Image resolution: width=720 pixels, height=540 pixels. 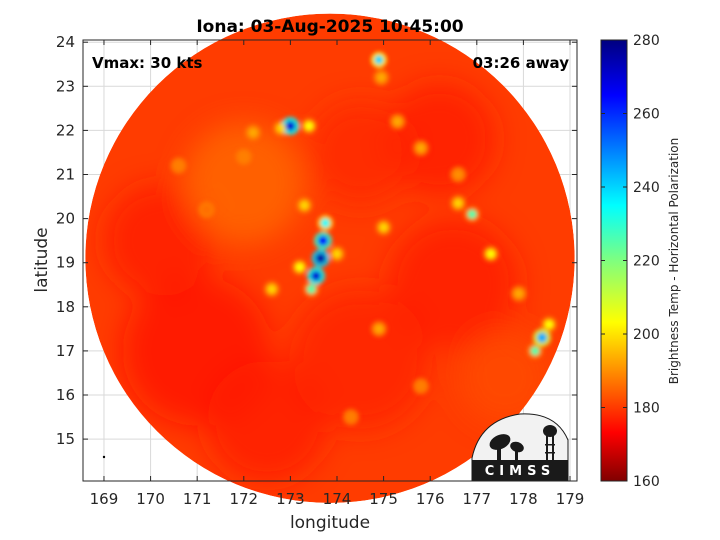 What do you see at coordinates (42, 259) in the screenshot?
I see `y-axis-label: latitude` at bounding box center [42, 259].